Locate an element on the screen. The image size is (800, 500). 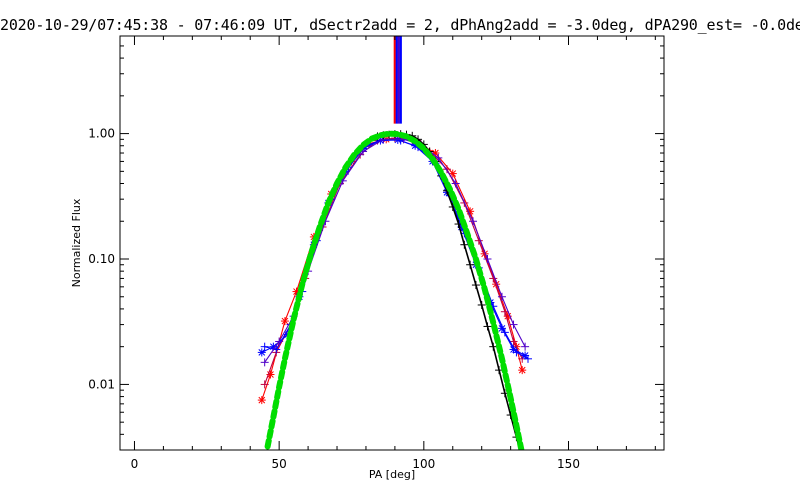
x-tick-label: 50 is located at coordinates (279, 464).